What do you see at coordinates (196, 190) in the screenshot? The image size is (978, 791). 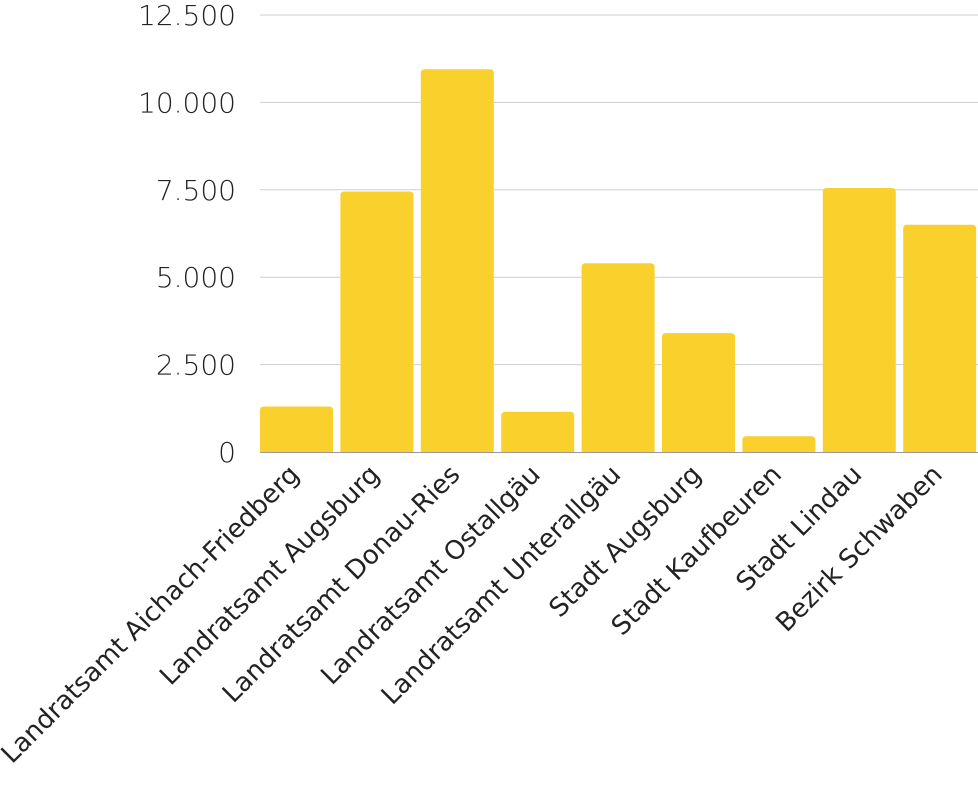 I see `y-tick-label: 7.500` at bounding box center [196, 190].